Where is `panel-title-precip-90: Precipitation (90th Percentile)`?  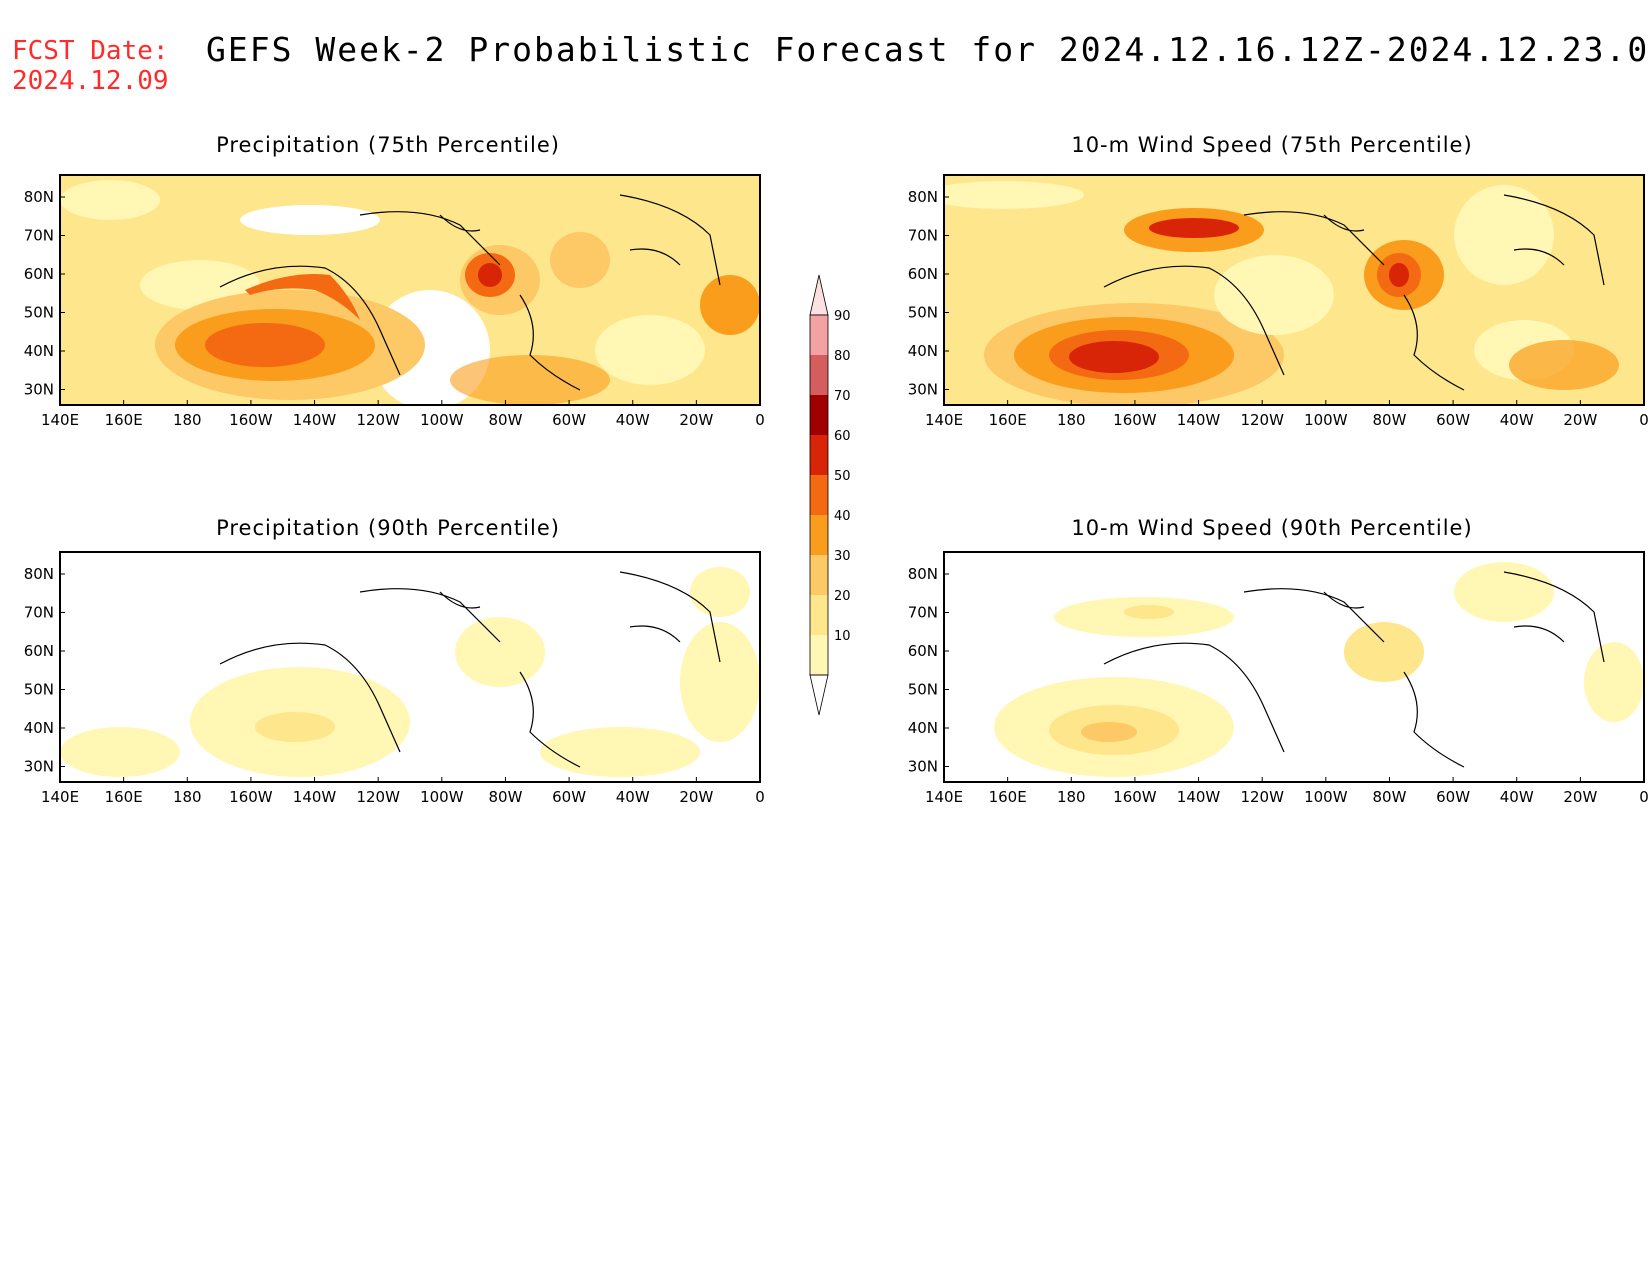 panel-title-precip-90: Precipitation (90th Percentile) is located at coordinates (388, 528).